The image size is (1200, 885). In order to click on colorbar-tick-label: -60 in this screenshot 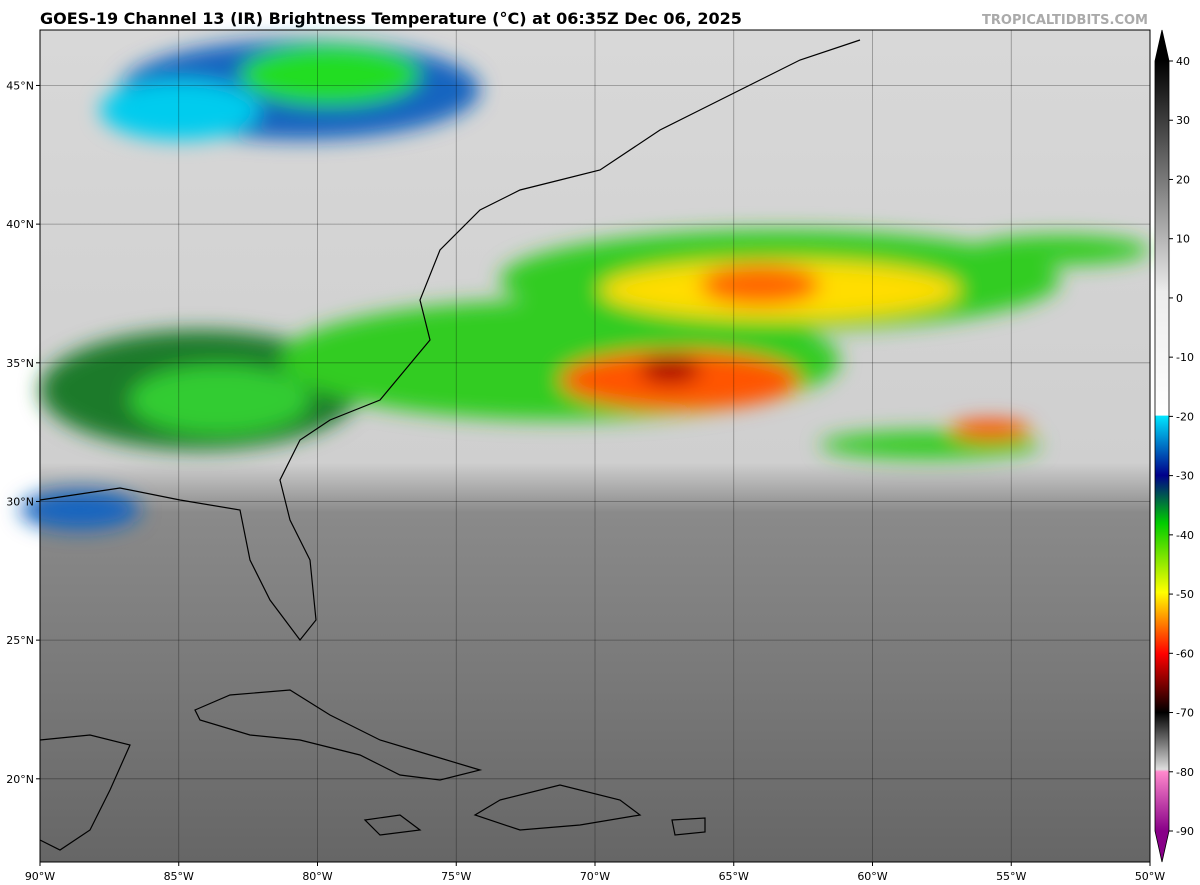, I will do `click(1185, 653)`.